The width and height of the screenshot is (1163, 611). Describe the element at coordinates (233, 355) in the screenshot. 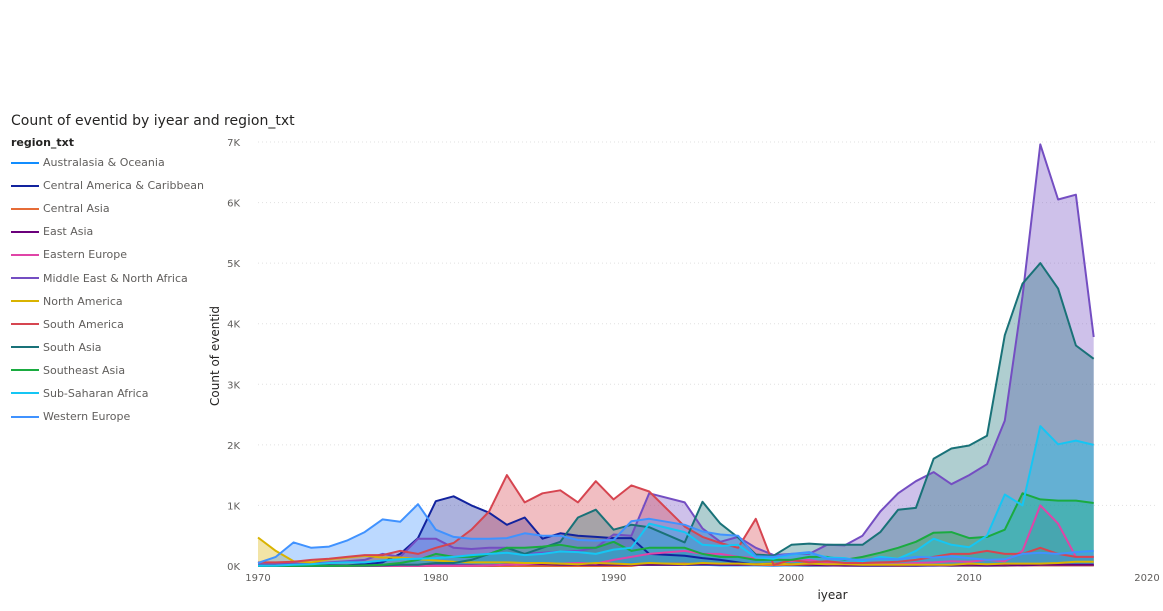

I see `y-axis-ticks: 0K 1K 2K 3K 4K 5K 6K 7K` at that location.